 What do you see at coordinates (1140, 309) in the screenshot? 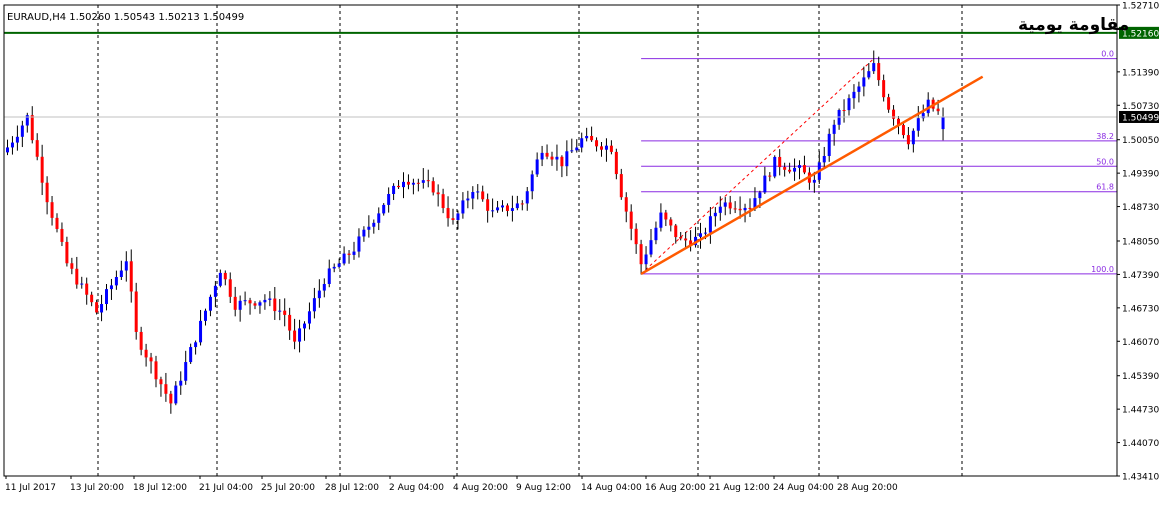
I see `y-tick-label: 1.46730` at bounding box center [1140, 309].